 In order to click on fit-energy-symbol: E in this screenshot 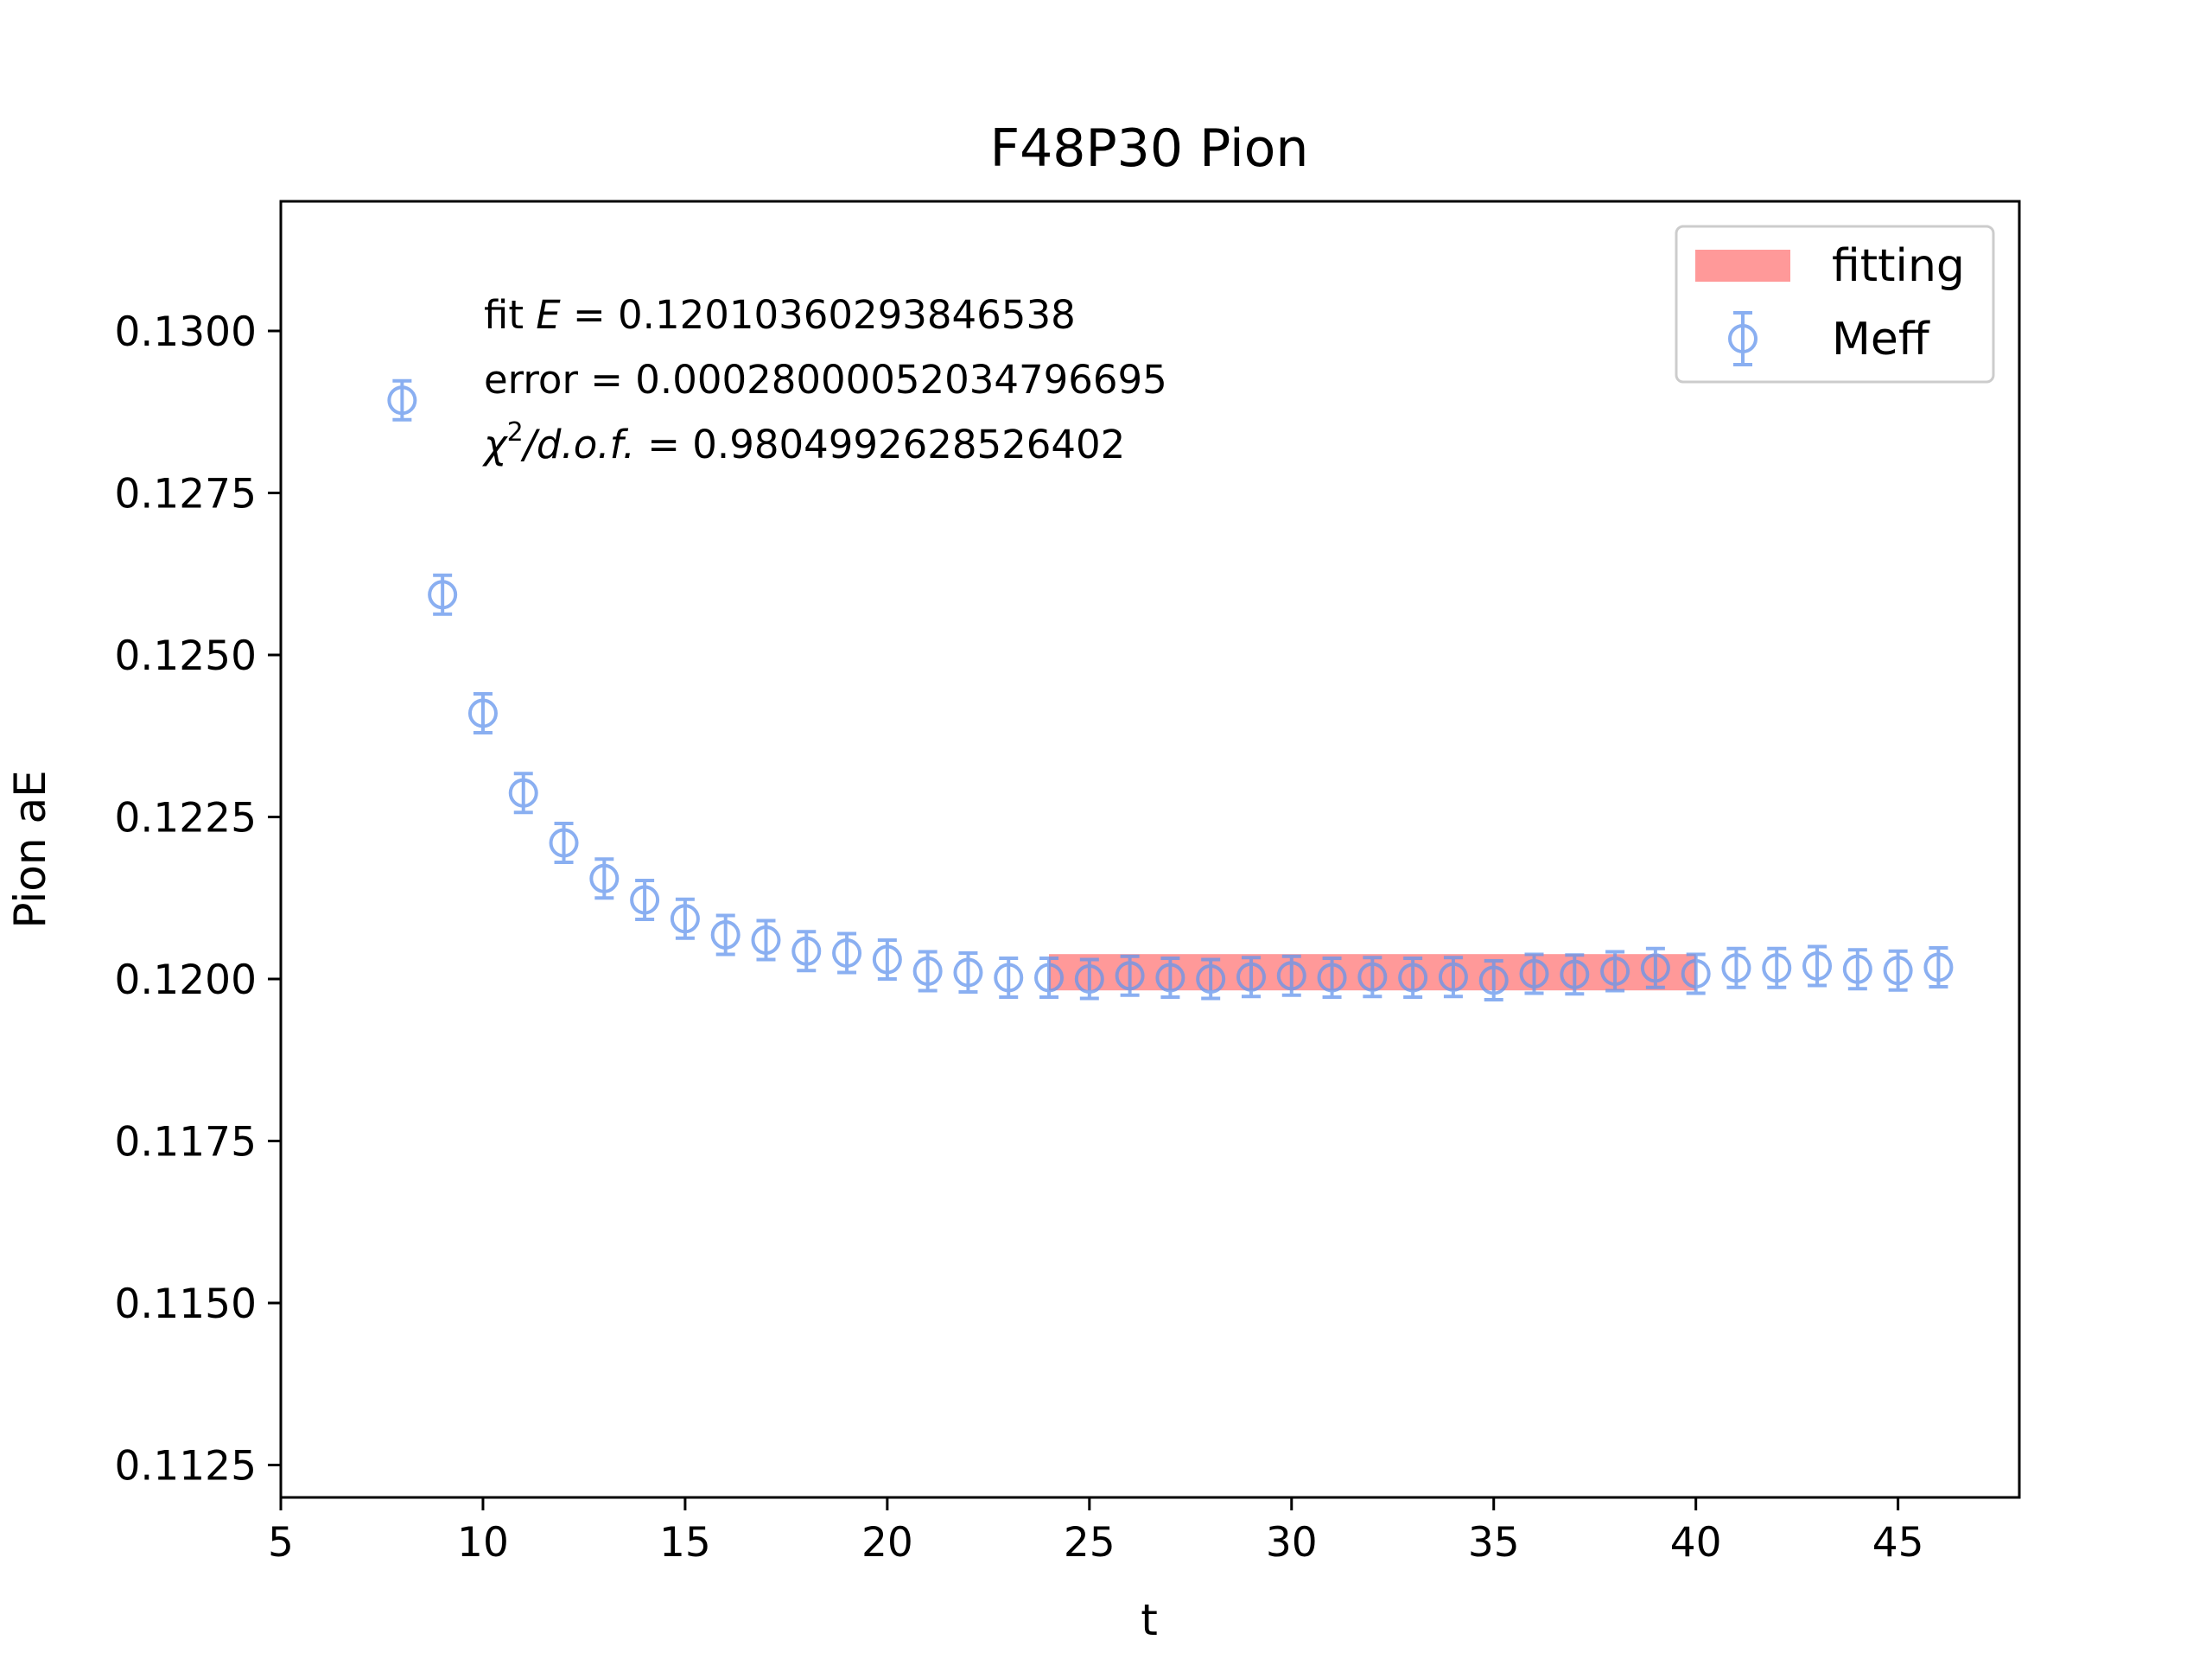, I will do `click(548, 315)`.